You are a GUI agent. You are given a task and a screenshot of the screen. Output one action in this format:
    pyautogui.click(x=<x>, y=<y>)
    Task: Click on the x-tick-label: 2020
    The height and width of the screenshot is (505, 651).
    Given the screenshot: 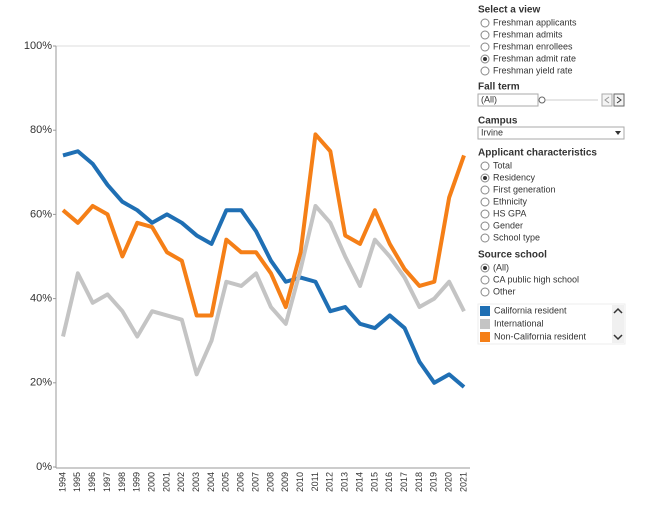 What is the action you would take?
    pyautogui.click(x=449, y=482)
    